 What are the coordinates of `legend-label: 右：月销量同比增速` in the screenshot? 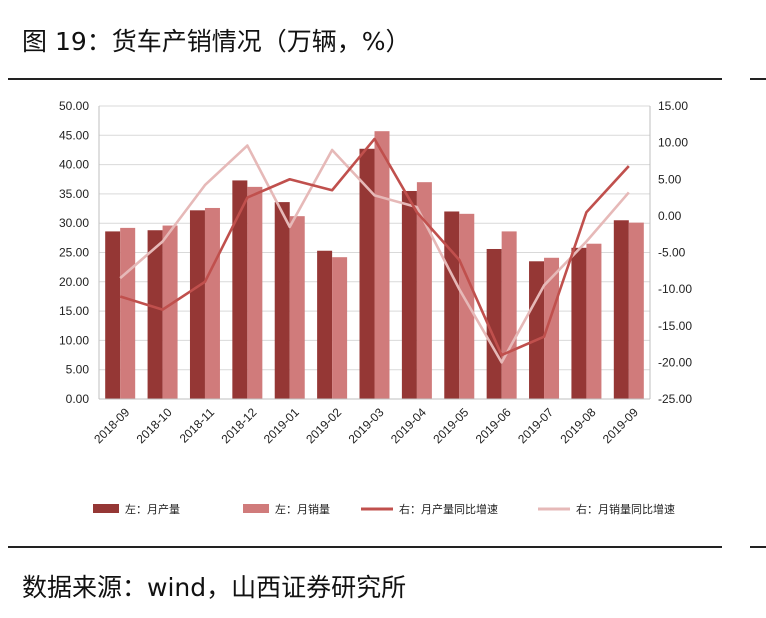 It's located at (625, 509).